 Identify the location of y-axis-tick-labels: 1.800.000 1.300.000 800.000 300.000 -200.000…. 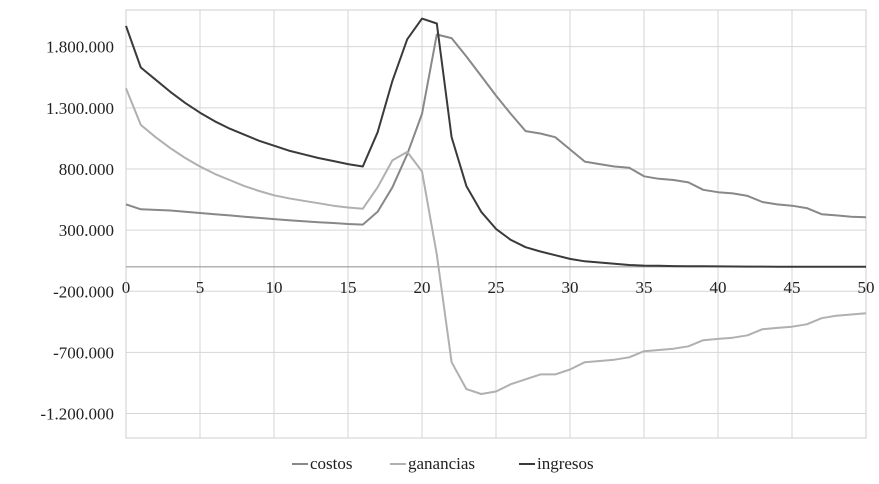
(77, 231).